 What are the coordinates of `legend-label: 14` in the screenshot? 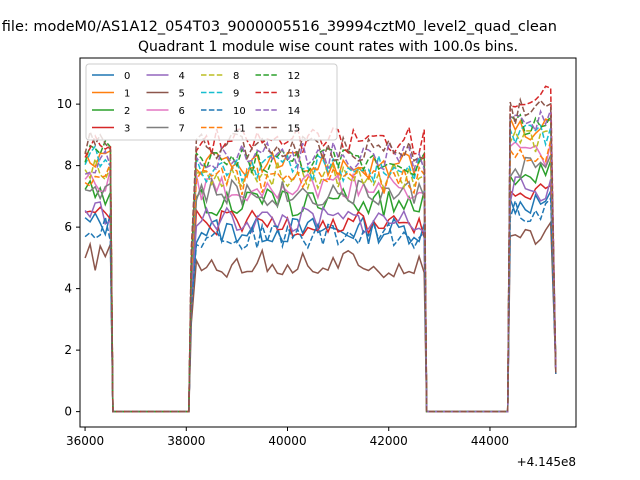 It's located at (294, 111).